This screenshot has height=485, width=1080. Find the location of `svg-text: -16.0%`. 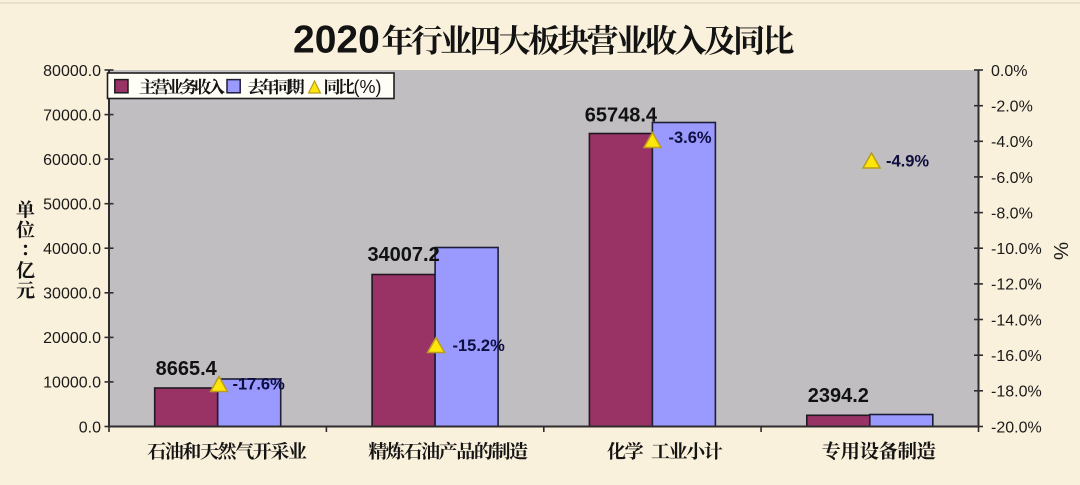

svg-text: -16.0% is located at coordinates (1016, 356).